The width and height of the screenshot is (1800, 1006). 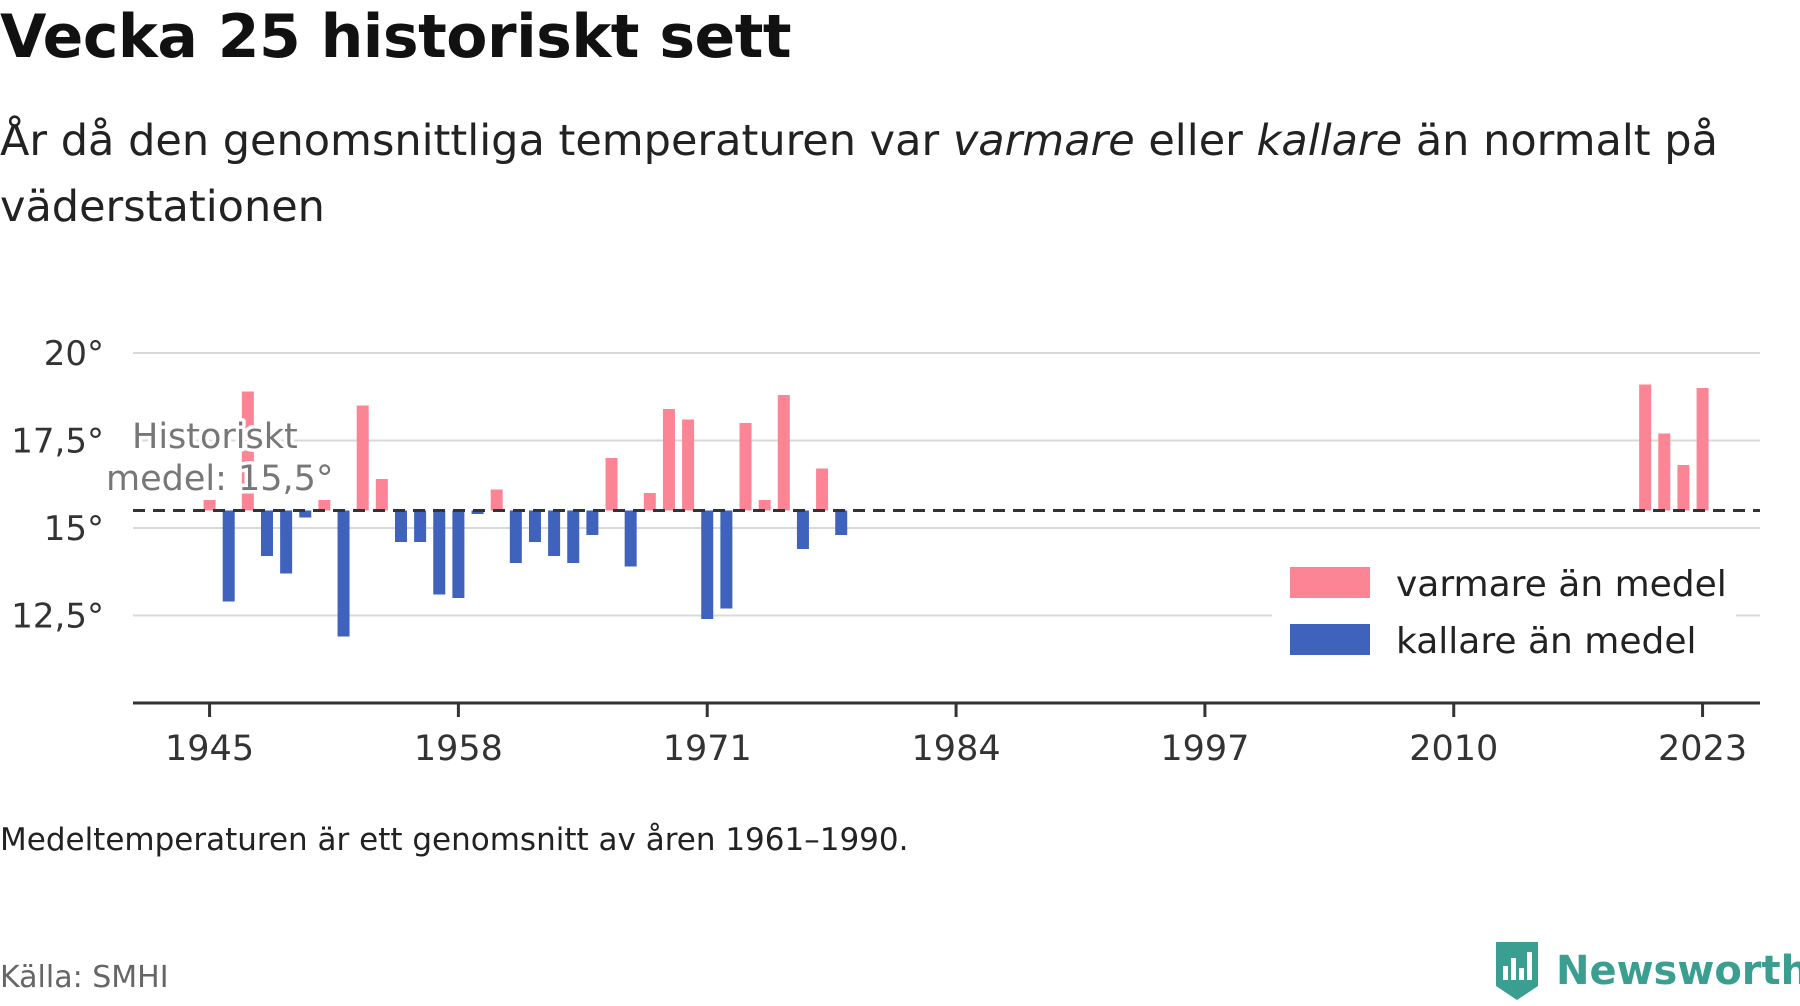 I want to click on x-axis-ticks: 1945 1958 1971 1984 1997 2010 2023, so click(x=956, y=736).